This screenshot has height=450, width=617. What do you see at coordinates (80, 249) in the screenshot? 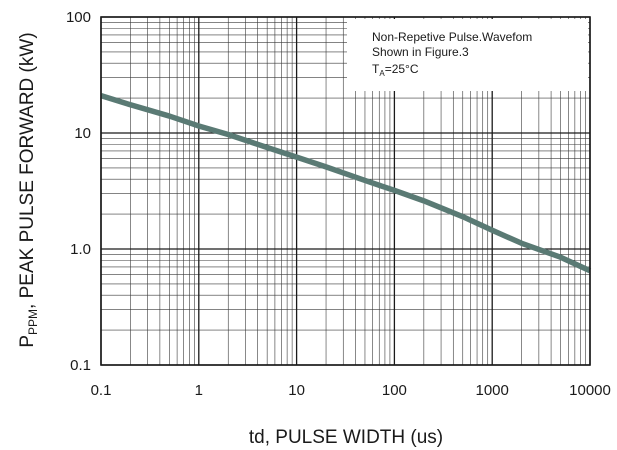
I see `y-tick-label: 1.0` at bounding box center [80, 249].